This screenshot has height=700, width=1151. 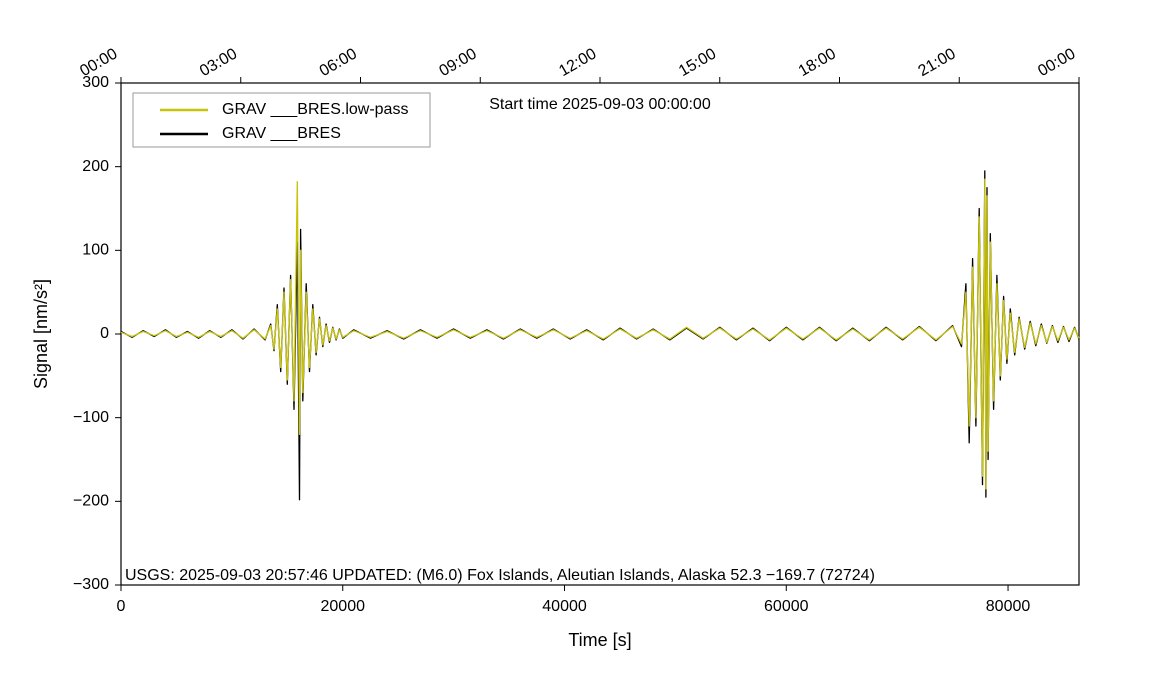 What do you see at coordinates (41, 334) in the screenshot?
I see `y-axis-label: Signal [nm/s²]` at bounding box center [41, 334].